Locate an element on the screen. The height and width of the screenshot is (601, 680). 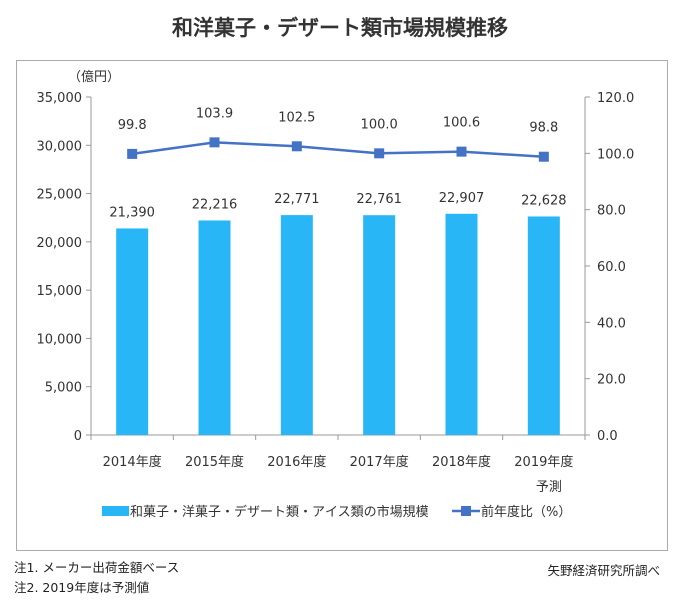
line-series is located at coordinates (337, 149).